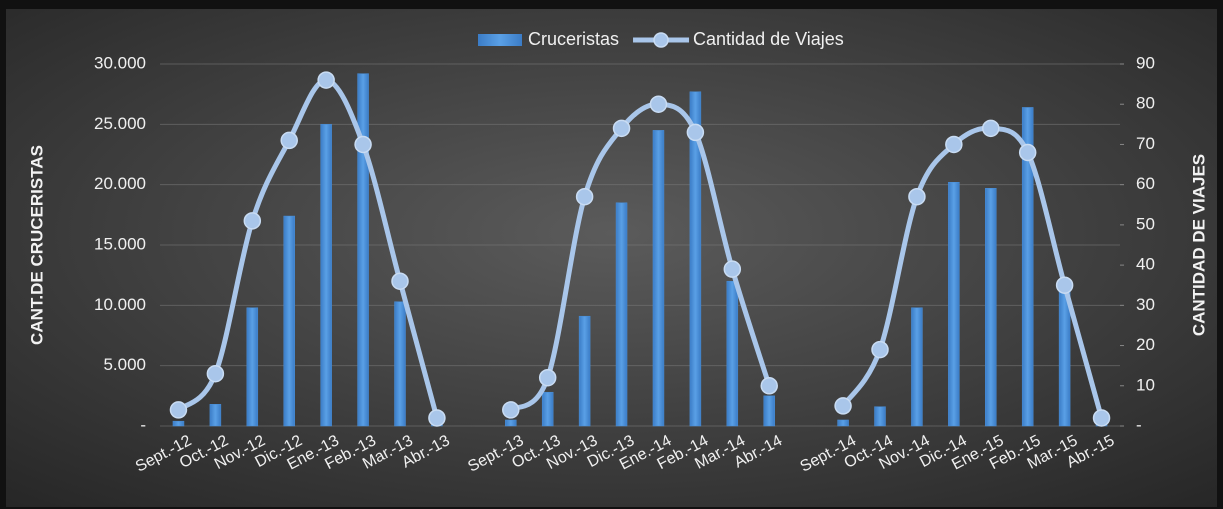  I want to click on y2-tick-label: 90, so click(1145, 62).